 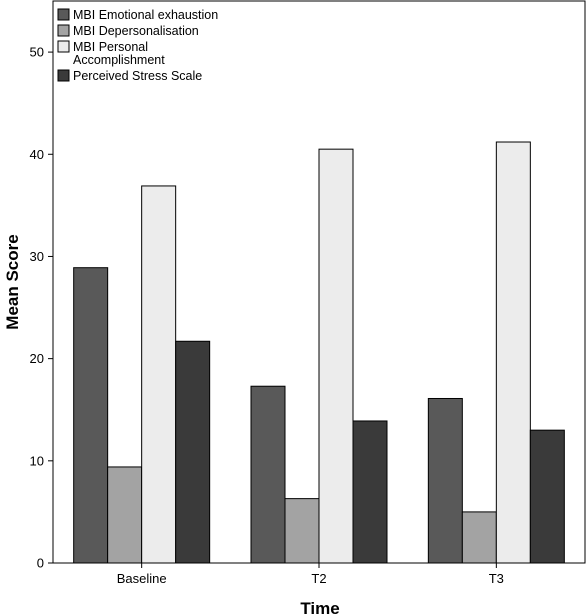 What do you see at coordinates (137, 76) in the screenshot?
I see `legend-label: Perceived Stress Scale` at bounding box center [137, 76].